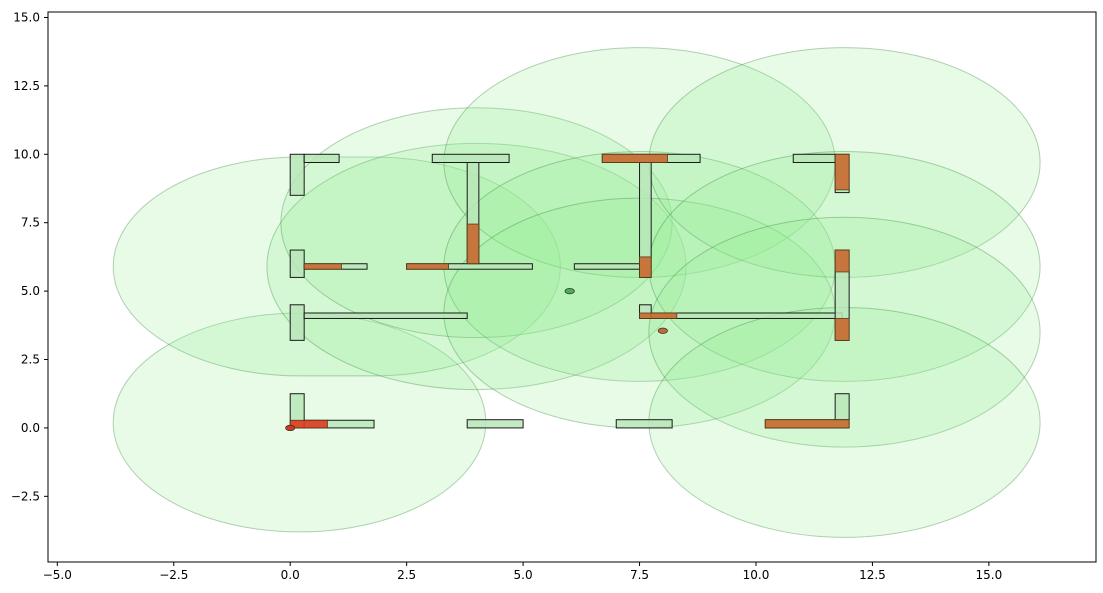  I want to click on x-tick-label: −5.0, so click(57, 575).